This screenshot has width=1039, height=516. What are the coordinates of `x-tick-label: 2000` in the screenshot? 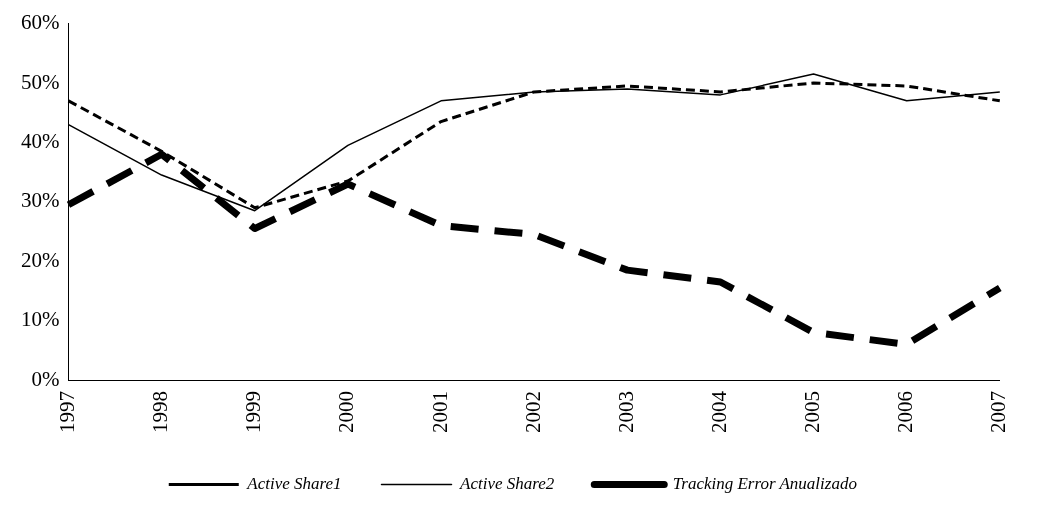 It's located at (346, 412).